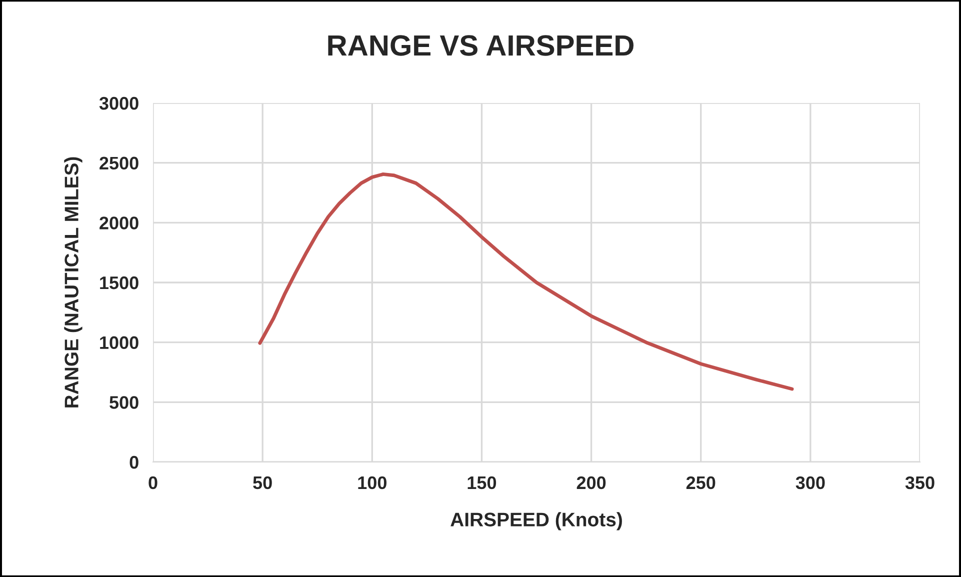 Image resolution: width=961 pixels, height=577 pixels. What do you see at coordinates (262, 483) in the screenshot?
I see `x-tick-label: 50` at bounding box center [262, 483].